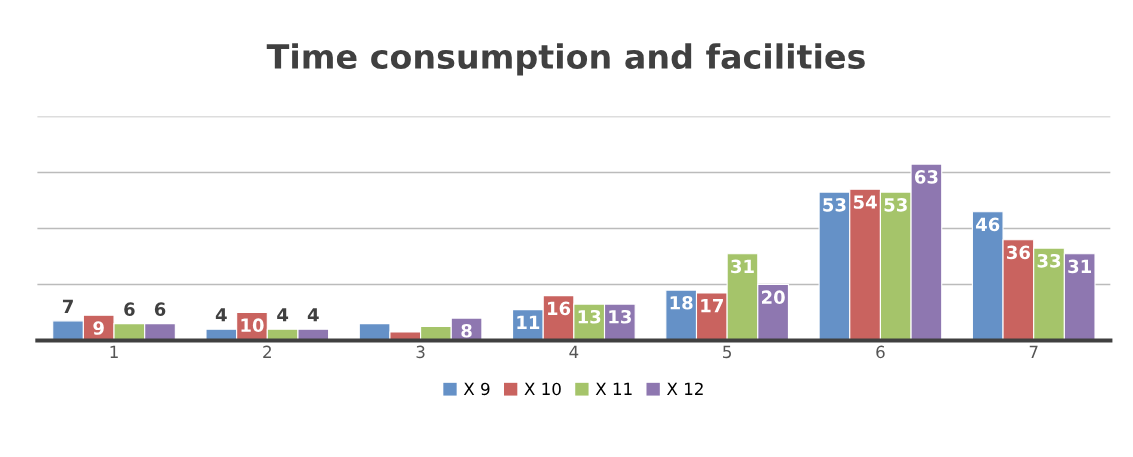 This screenshot has width=1133, height=457. Describe the element at coordinates (466, 330) in the screenshot. I see `data-label: 8` at that location.